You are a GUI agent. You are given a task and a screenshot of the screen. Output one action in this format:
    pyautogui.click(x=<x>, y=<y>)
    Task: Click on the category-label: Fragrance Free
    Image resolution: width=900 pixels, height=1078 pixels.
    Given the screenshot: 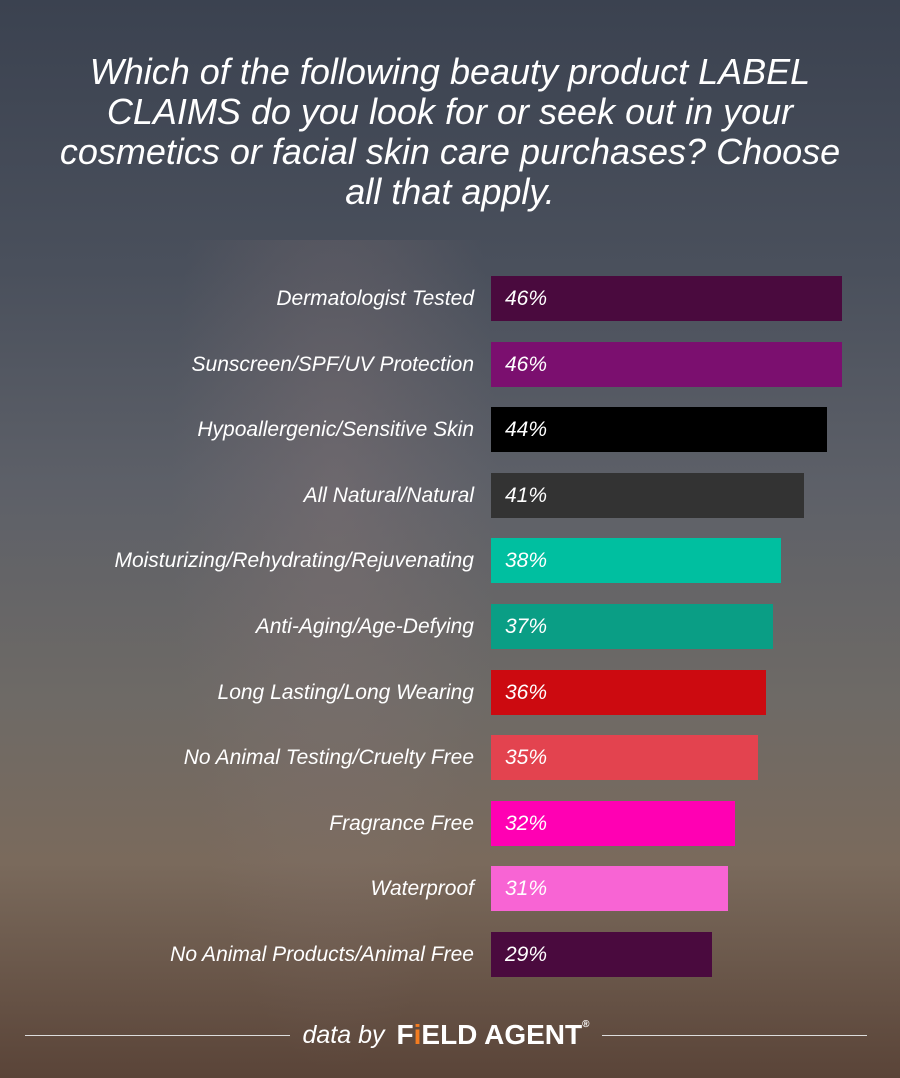 What is the action you would take?
    pyautogui.click(x=401, y=823)
    